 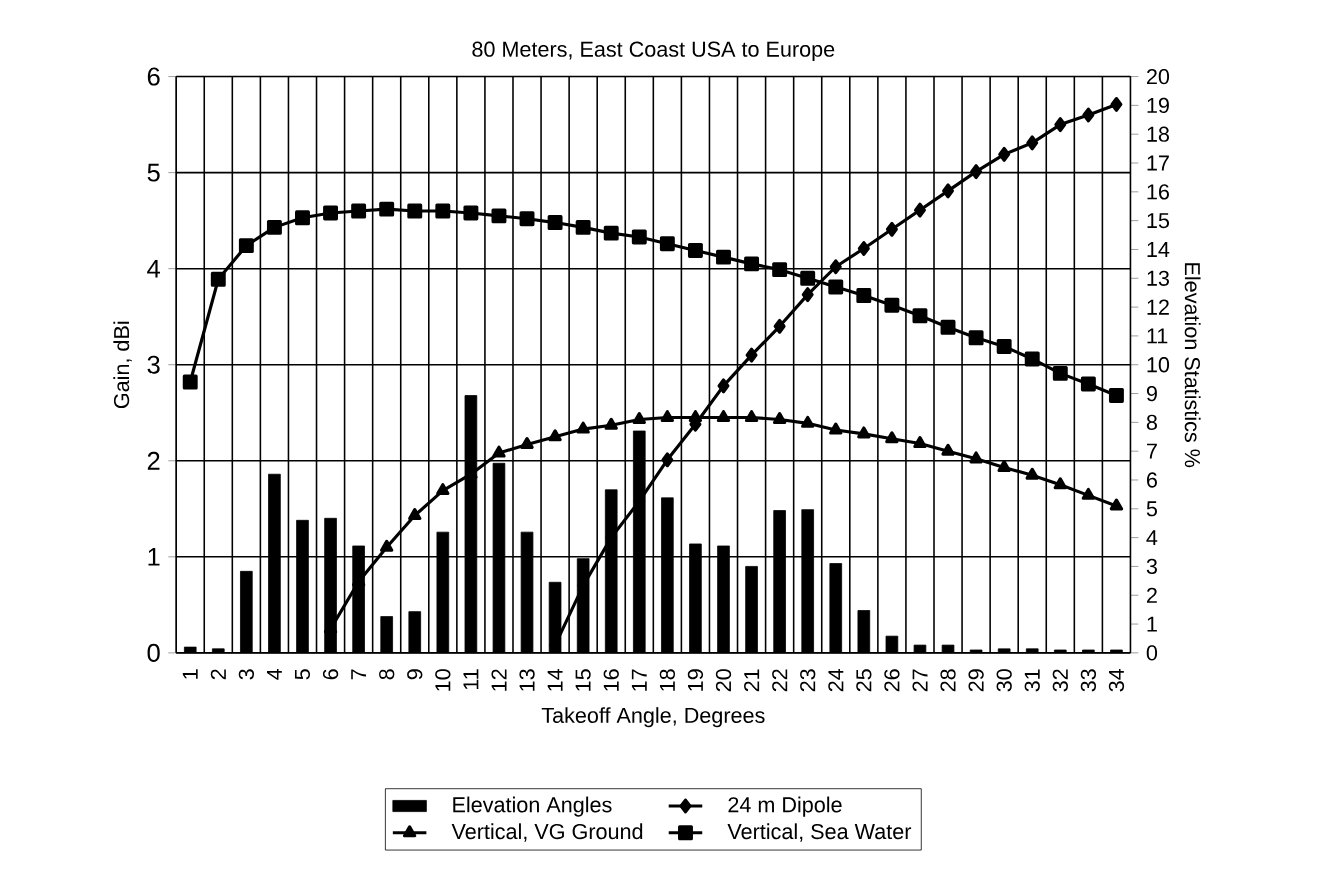 What do you see at coordinates (547, 832) in the screenshot?
I see `legend-label: Vertical, VG Ground` at bounding box center [547, 832].